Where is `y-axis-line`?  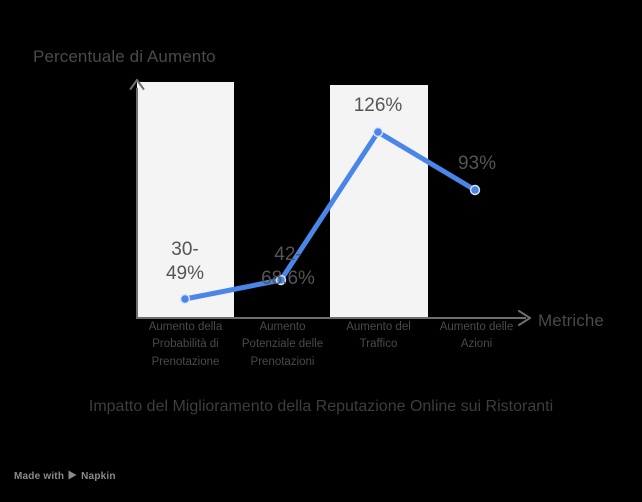
y-axis-line is located at coordinates (137, 203).